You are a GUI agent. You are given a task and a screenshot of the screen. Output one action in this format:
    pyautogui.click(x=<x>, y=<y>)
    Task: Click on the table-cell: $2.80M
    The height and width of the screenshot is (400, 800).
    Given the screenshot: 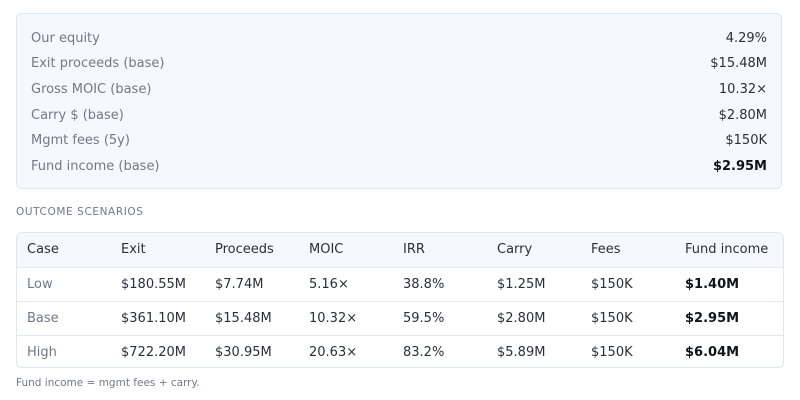 What is the action you would take?
    pyautogui.click(x=521, y=318)
    